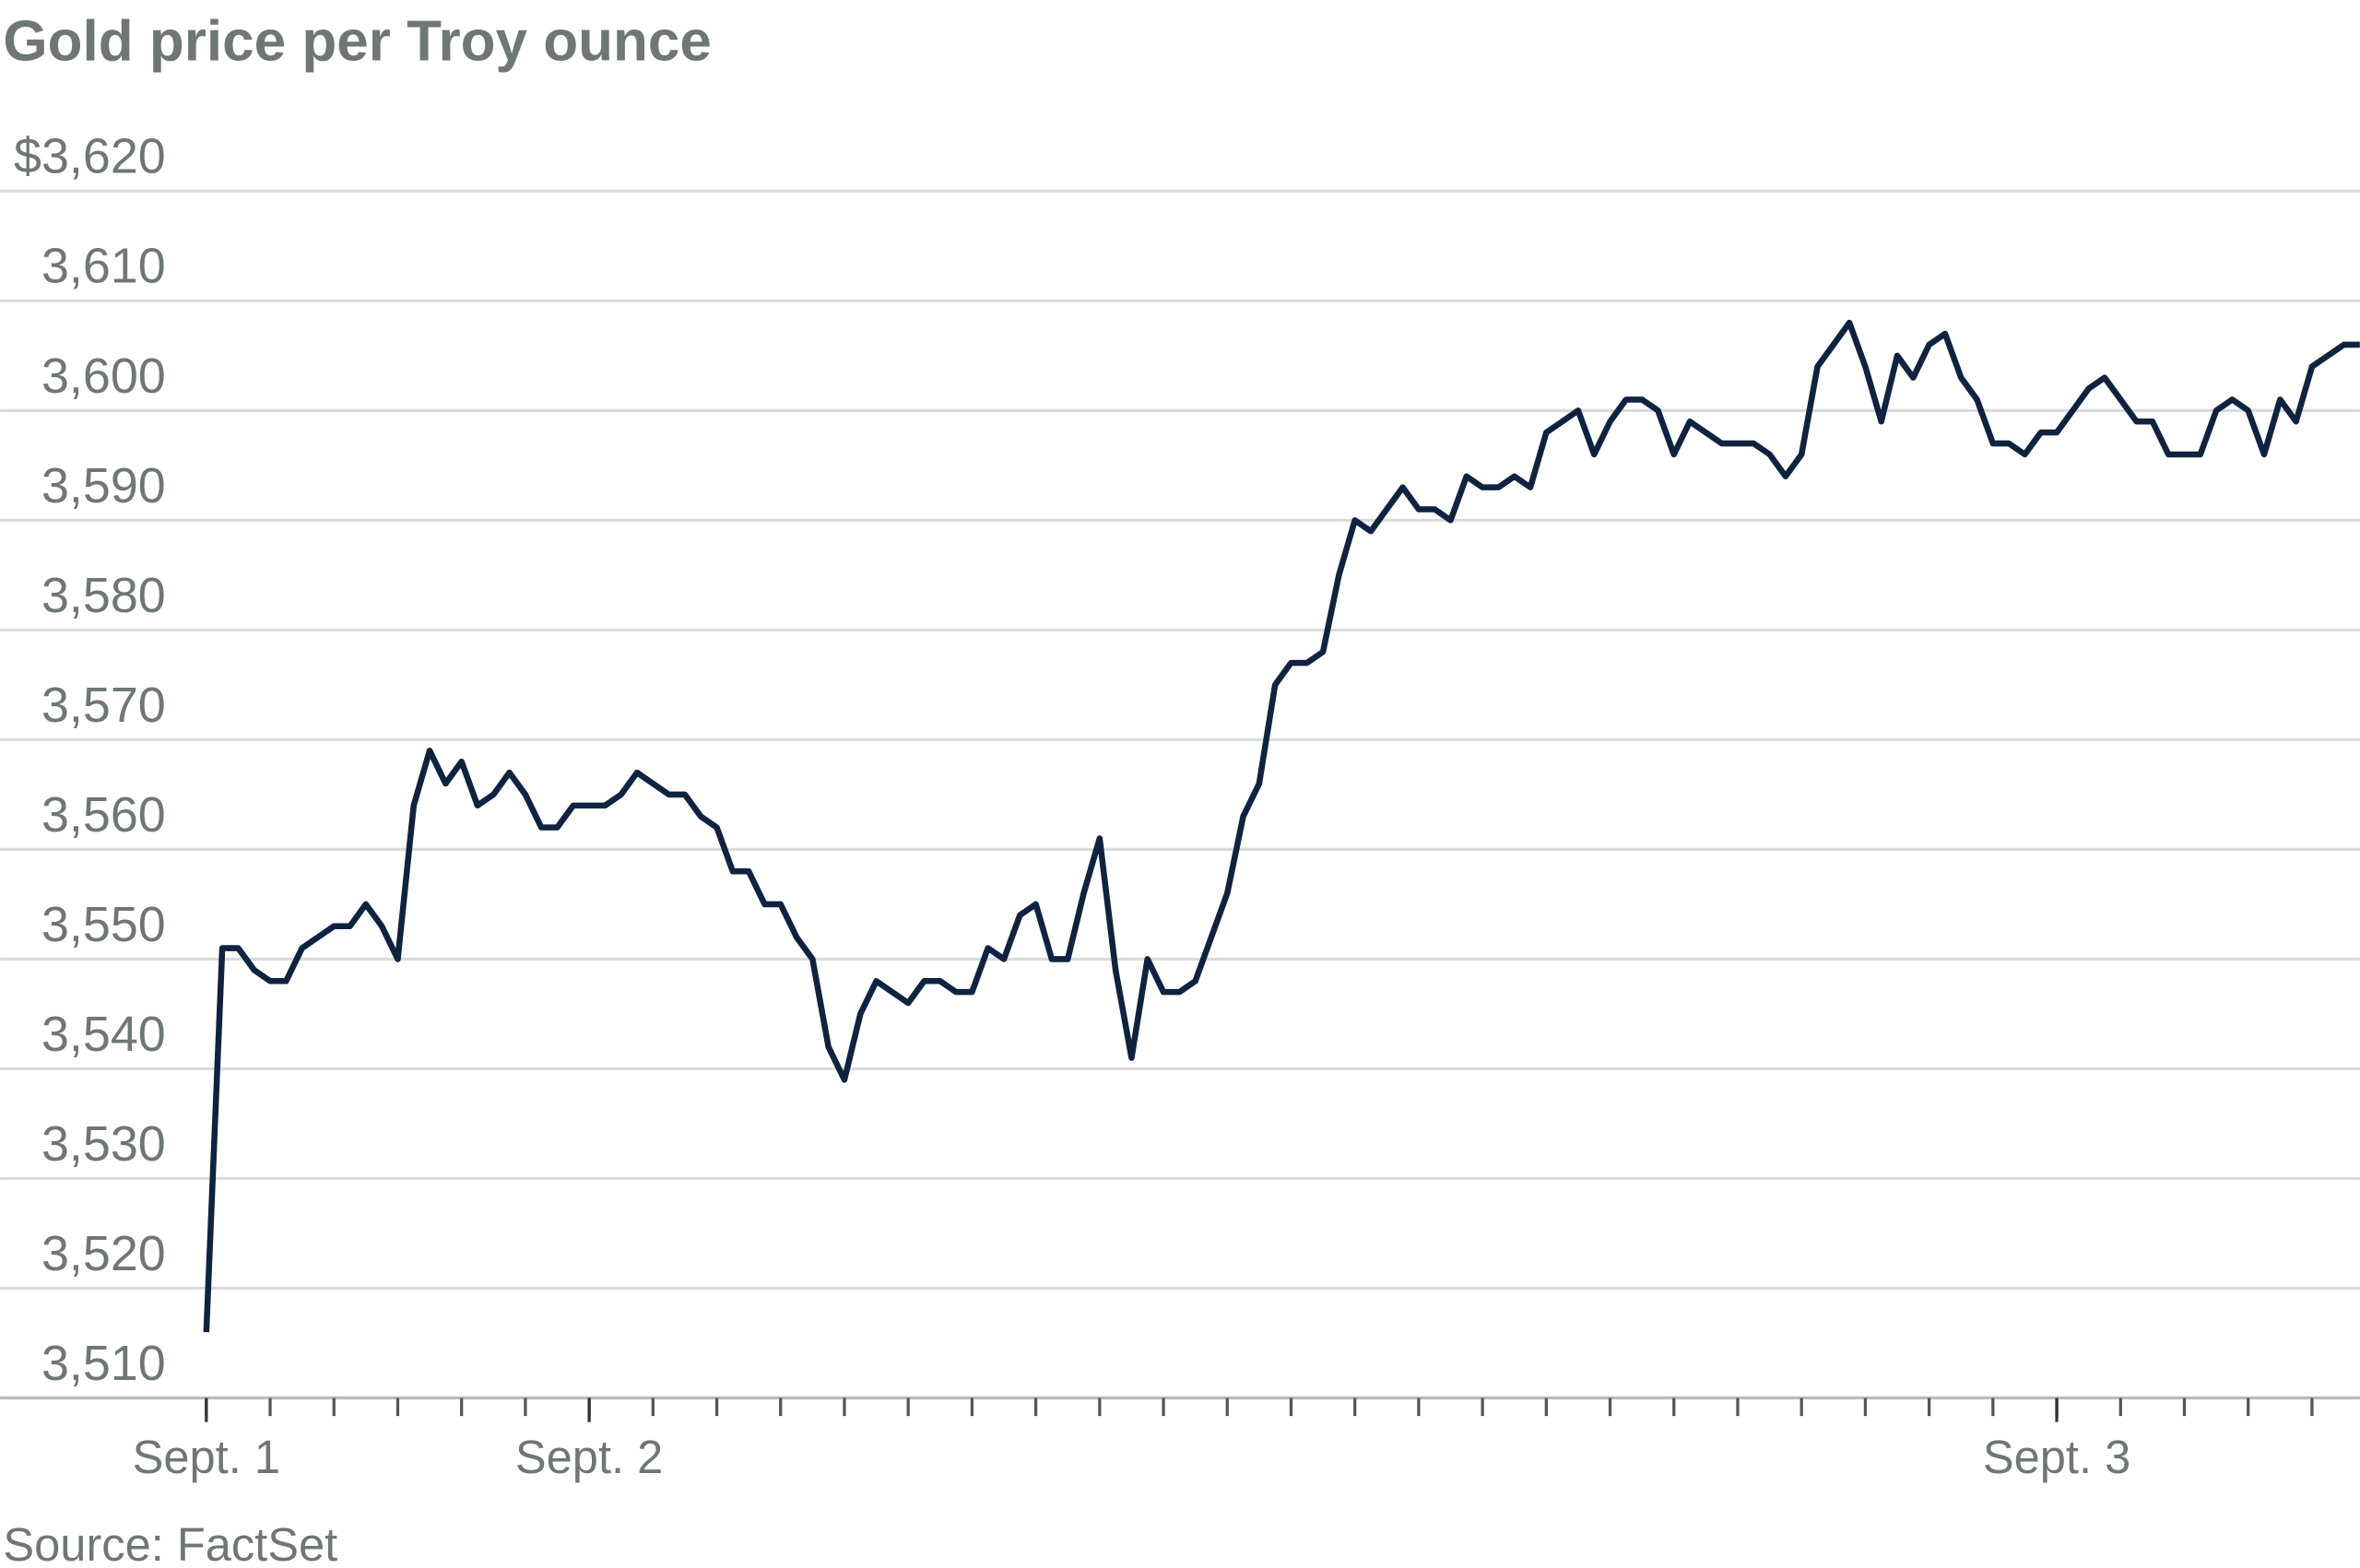 The width and height of the screenshot is (2360, 1568). I want to click on y-tick-label: 3,540, so click(103, 1034).